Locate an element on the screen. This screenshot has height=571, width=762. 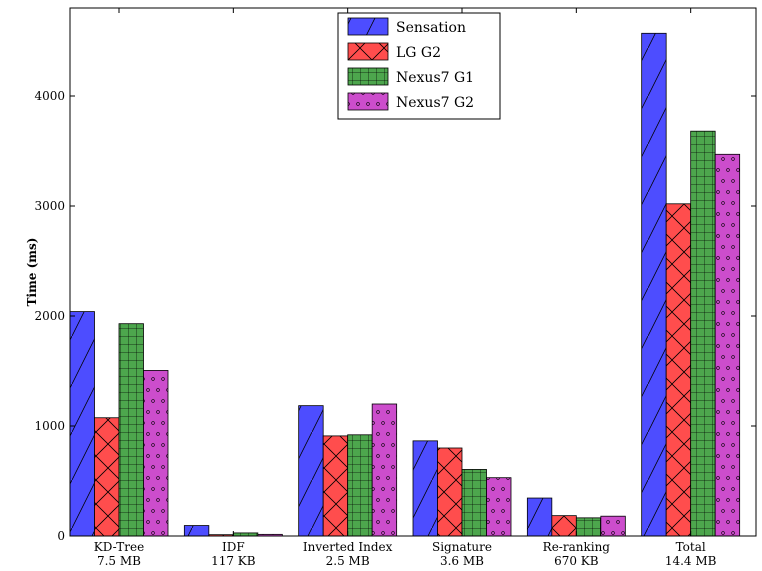
y-tick-label: 1000 is located at coordinates (49, 426).